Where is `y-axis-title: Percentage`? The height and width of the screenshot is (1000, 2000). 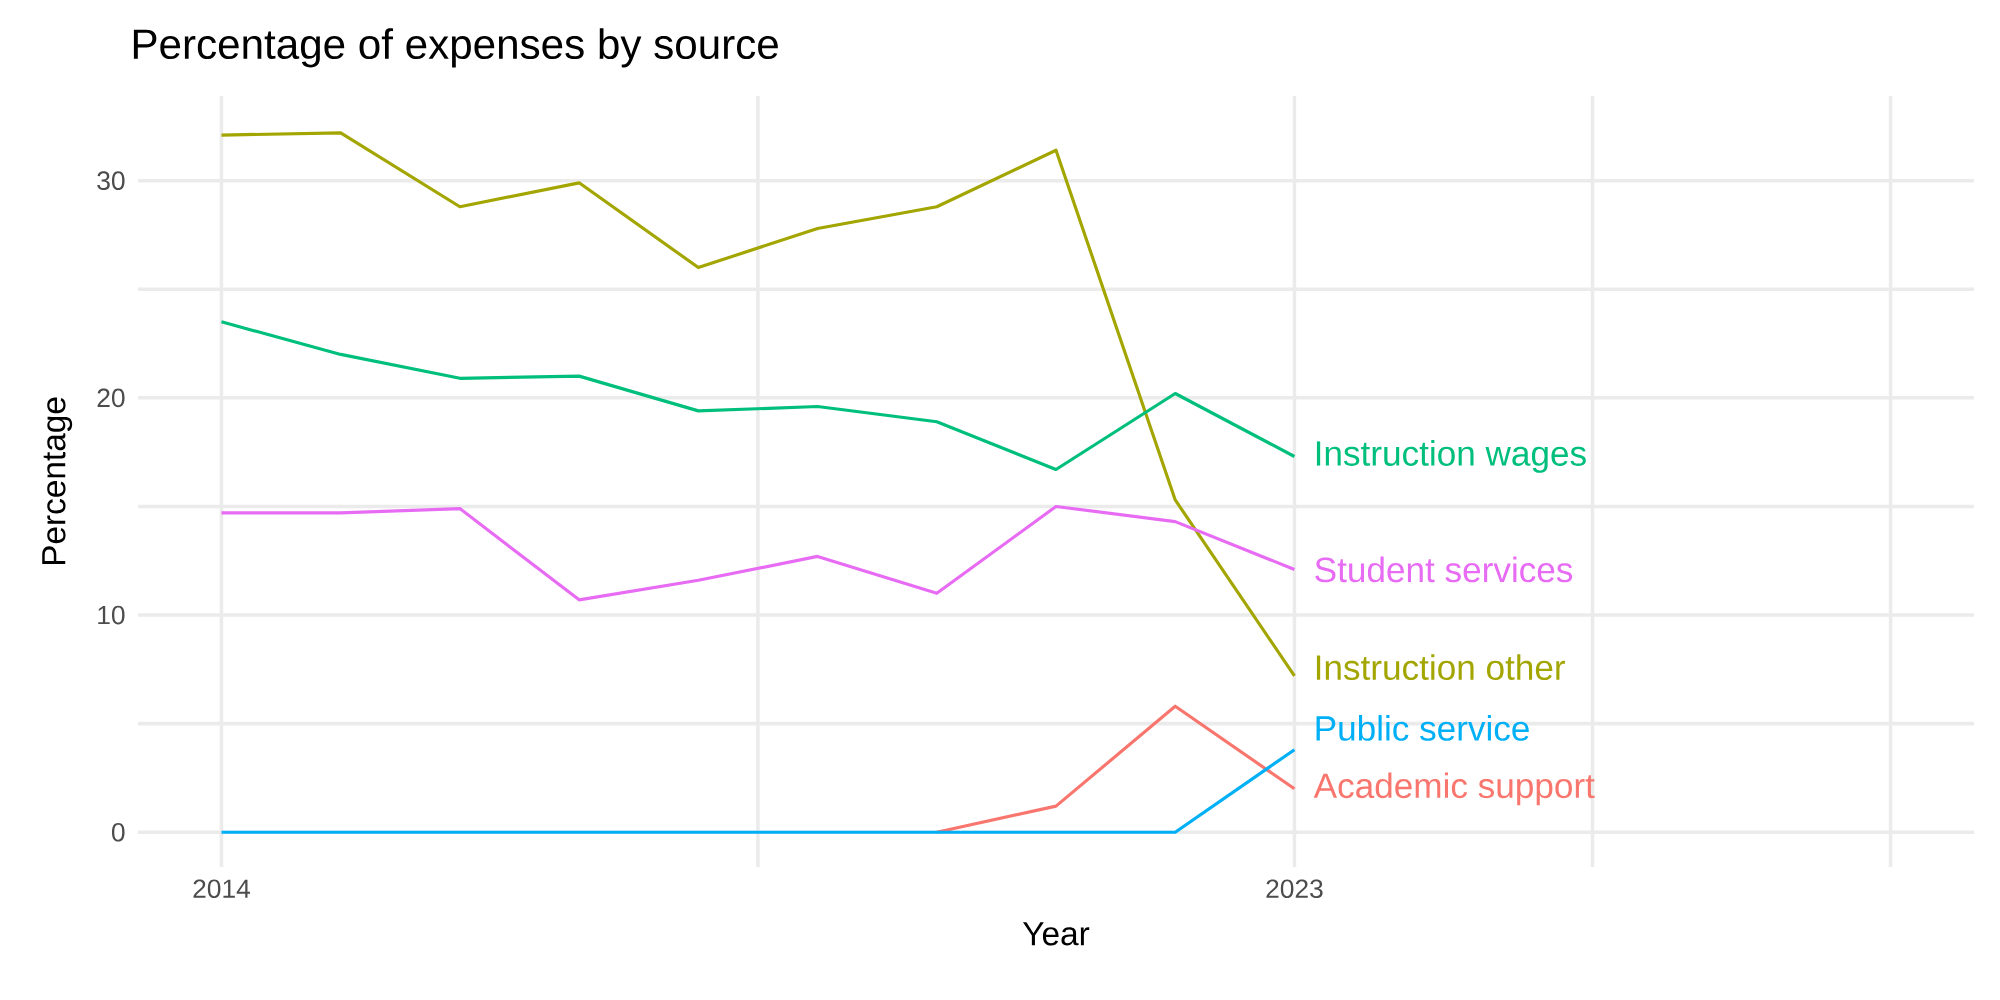 y-axis-title: Percentage is located at coordinates (57, 481).